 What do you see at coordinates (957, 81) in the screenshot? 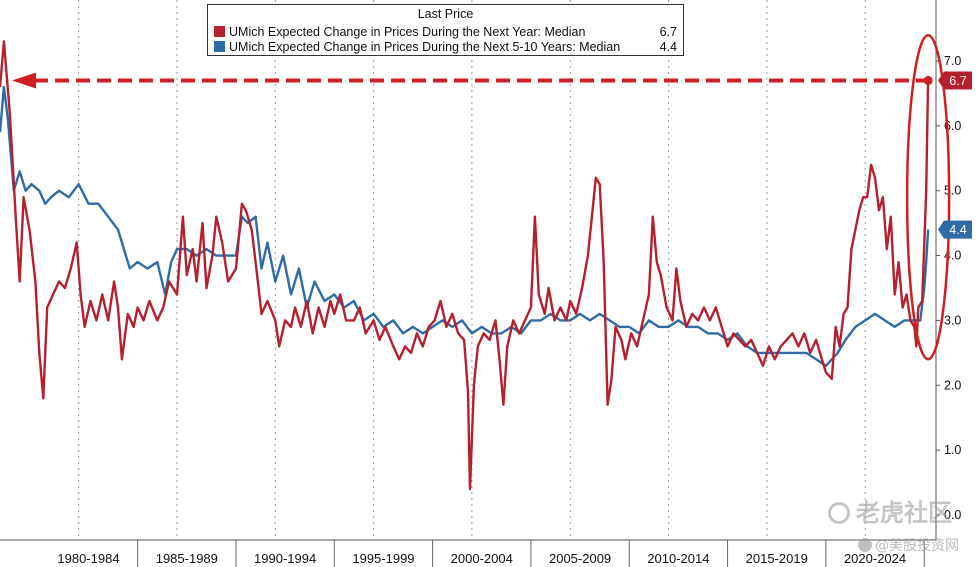
I see `last-value-label-0: 6.7` at bounding box center [957, 81].